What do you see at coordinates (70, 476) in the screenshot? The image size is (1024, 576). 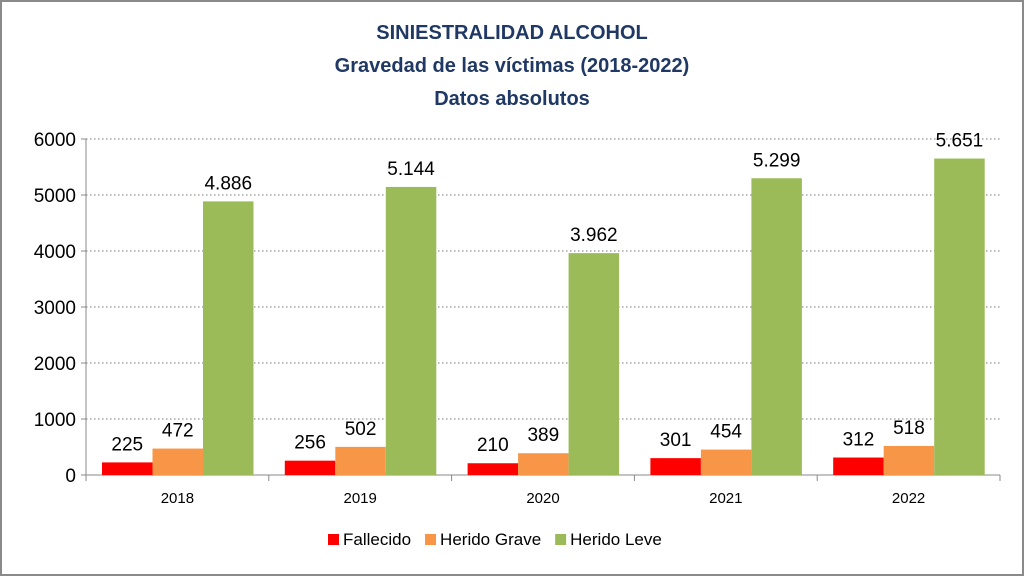 I see `y-tick-label: 0` at bounding box center [70, 476].